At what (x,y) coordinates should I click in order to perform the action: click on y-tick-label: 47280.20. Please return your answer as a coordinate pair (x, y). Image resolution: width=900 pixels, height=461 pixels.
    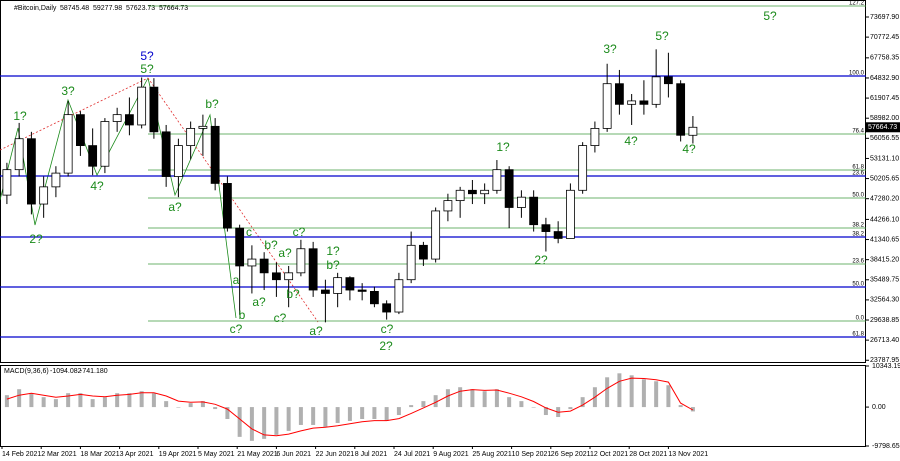
    Looking at the image, I should click on (884, 199).